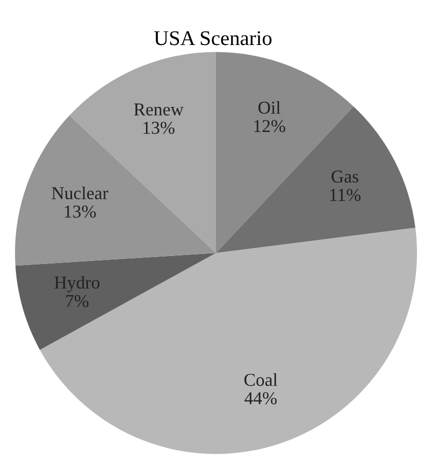  I want to click on slice-label: Gas, so click(345, 176).